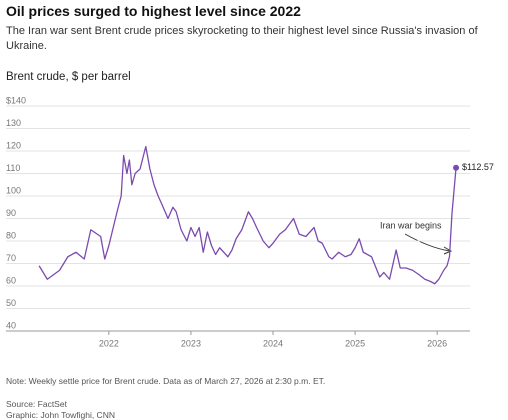 Image resolution: width=508 pixels, height=420 pixels. What do you see at coordinates (437, 343) in the screenshot?
I see `x-tick-label: 2026` at bounding box center [437, 343].